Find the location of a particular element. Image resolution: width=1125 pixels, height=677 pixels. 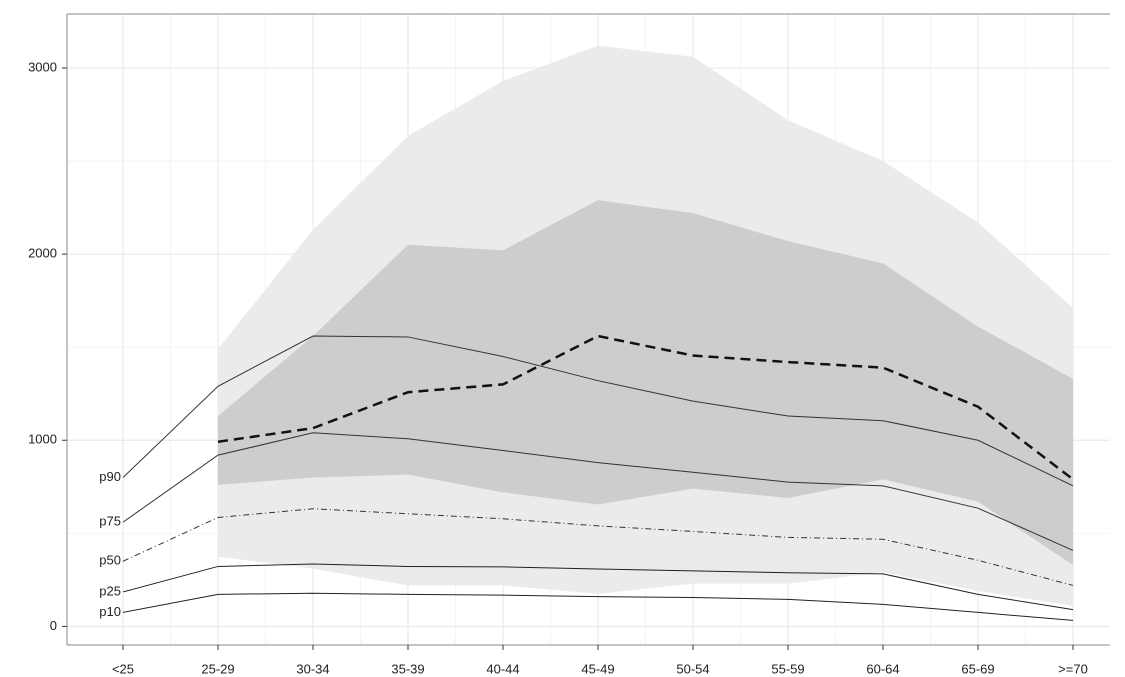

y-tick-label: 2000 is located at coordinates (42, 253).